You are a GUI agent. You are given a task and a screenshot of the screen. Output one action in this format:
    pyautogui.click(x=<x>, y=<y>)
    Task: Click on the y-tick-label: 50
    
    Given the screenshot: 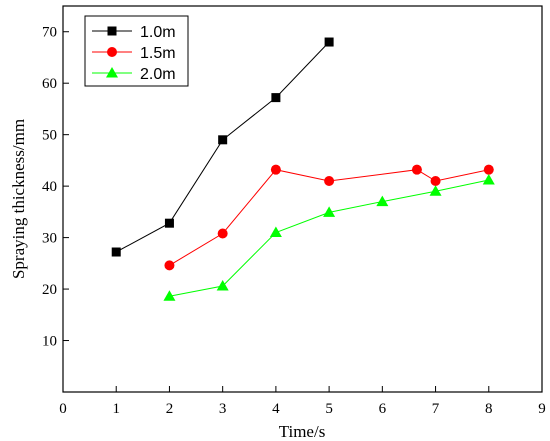 What is the action you would take?
    pyautogui.click(x=49, y=136)
    